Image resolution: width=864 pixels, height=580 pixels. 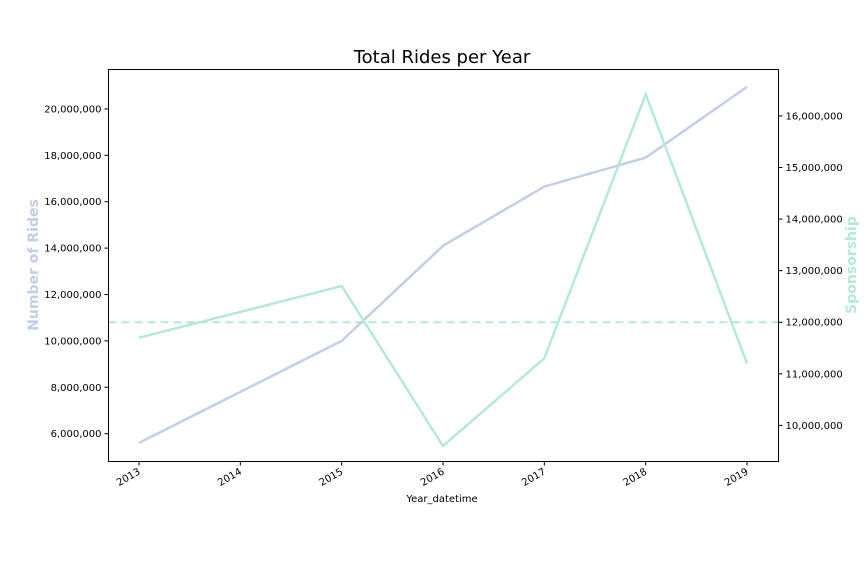 I want to click on left-y-tick-label: 6,000,000, so click(x=76, y=434).